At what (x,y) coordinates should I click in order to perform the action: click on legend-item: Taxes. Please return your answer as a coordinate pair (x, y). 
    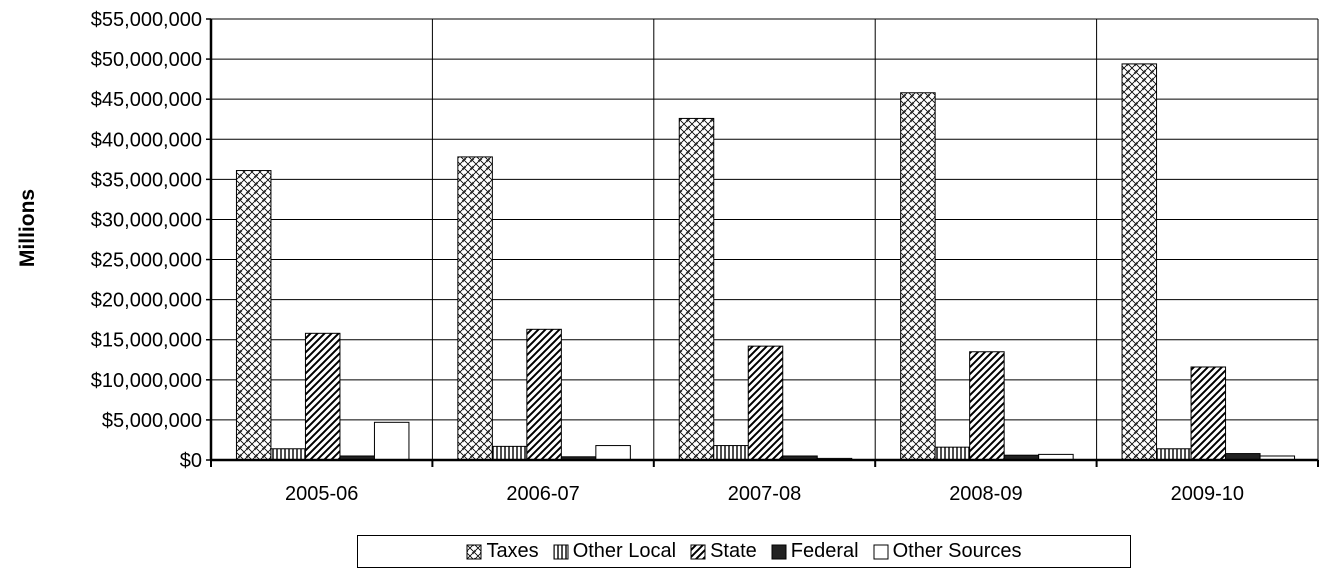
    Looking at the image, I should click on (502, 551).